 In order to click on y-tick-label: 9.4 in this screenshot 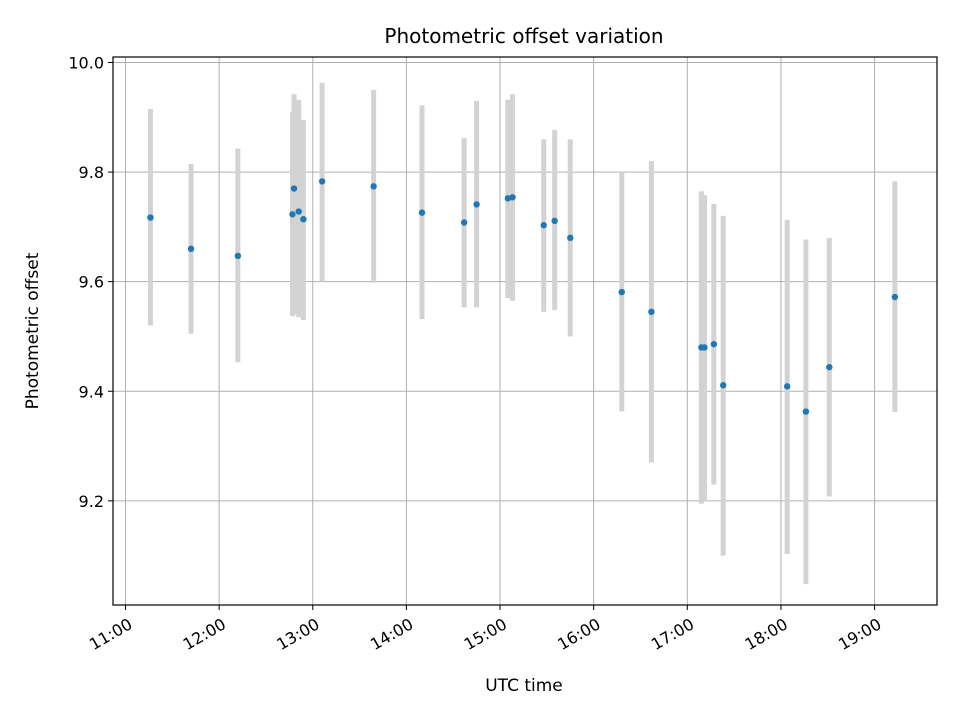, I will do `click(91, 391)`.